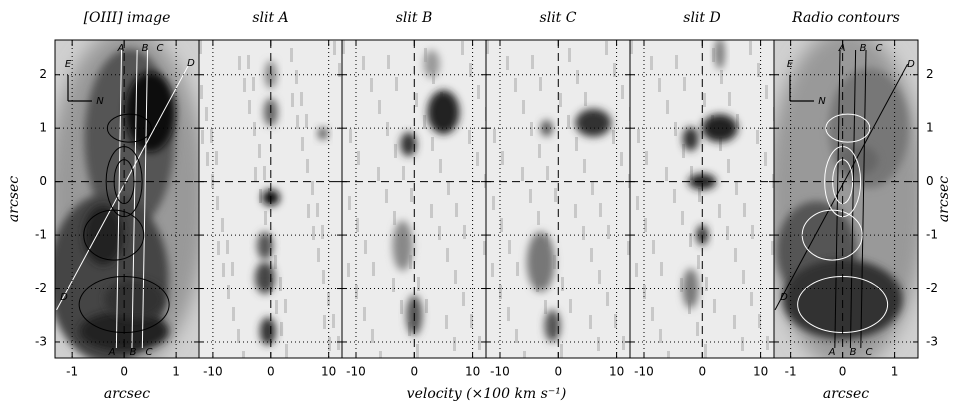 Image resolution: width=957 pixels, height=406 pixels. I want to click on panel-title: slit A, so click(270, 18).